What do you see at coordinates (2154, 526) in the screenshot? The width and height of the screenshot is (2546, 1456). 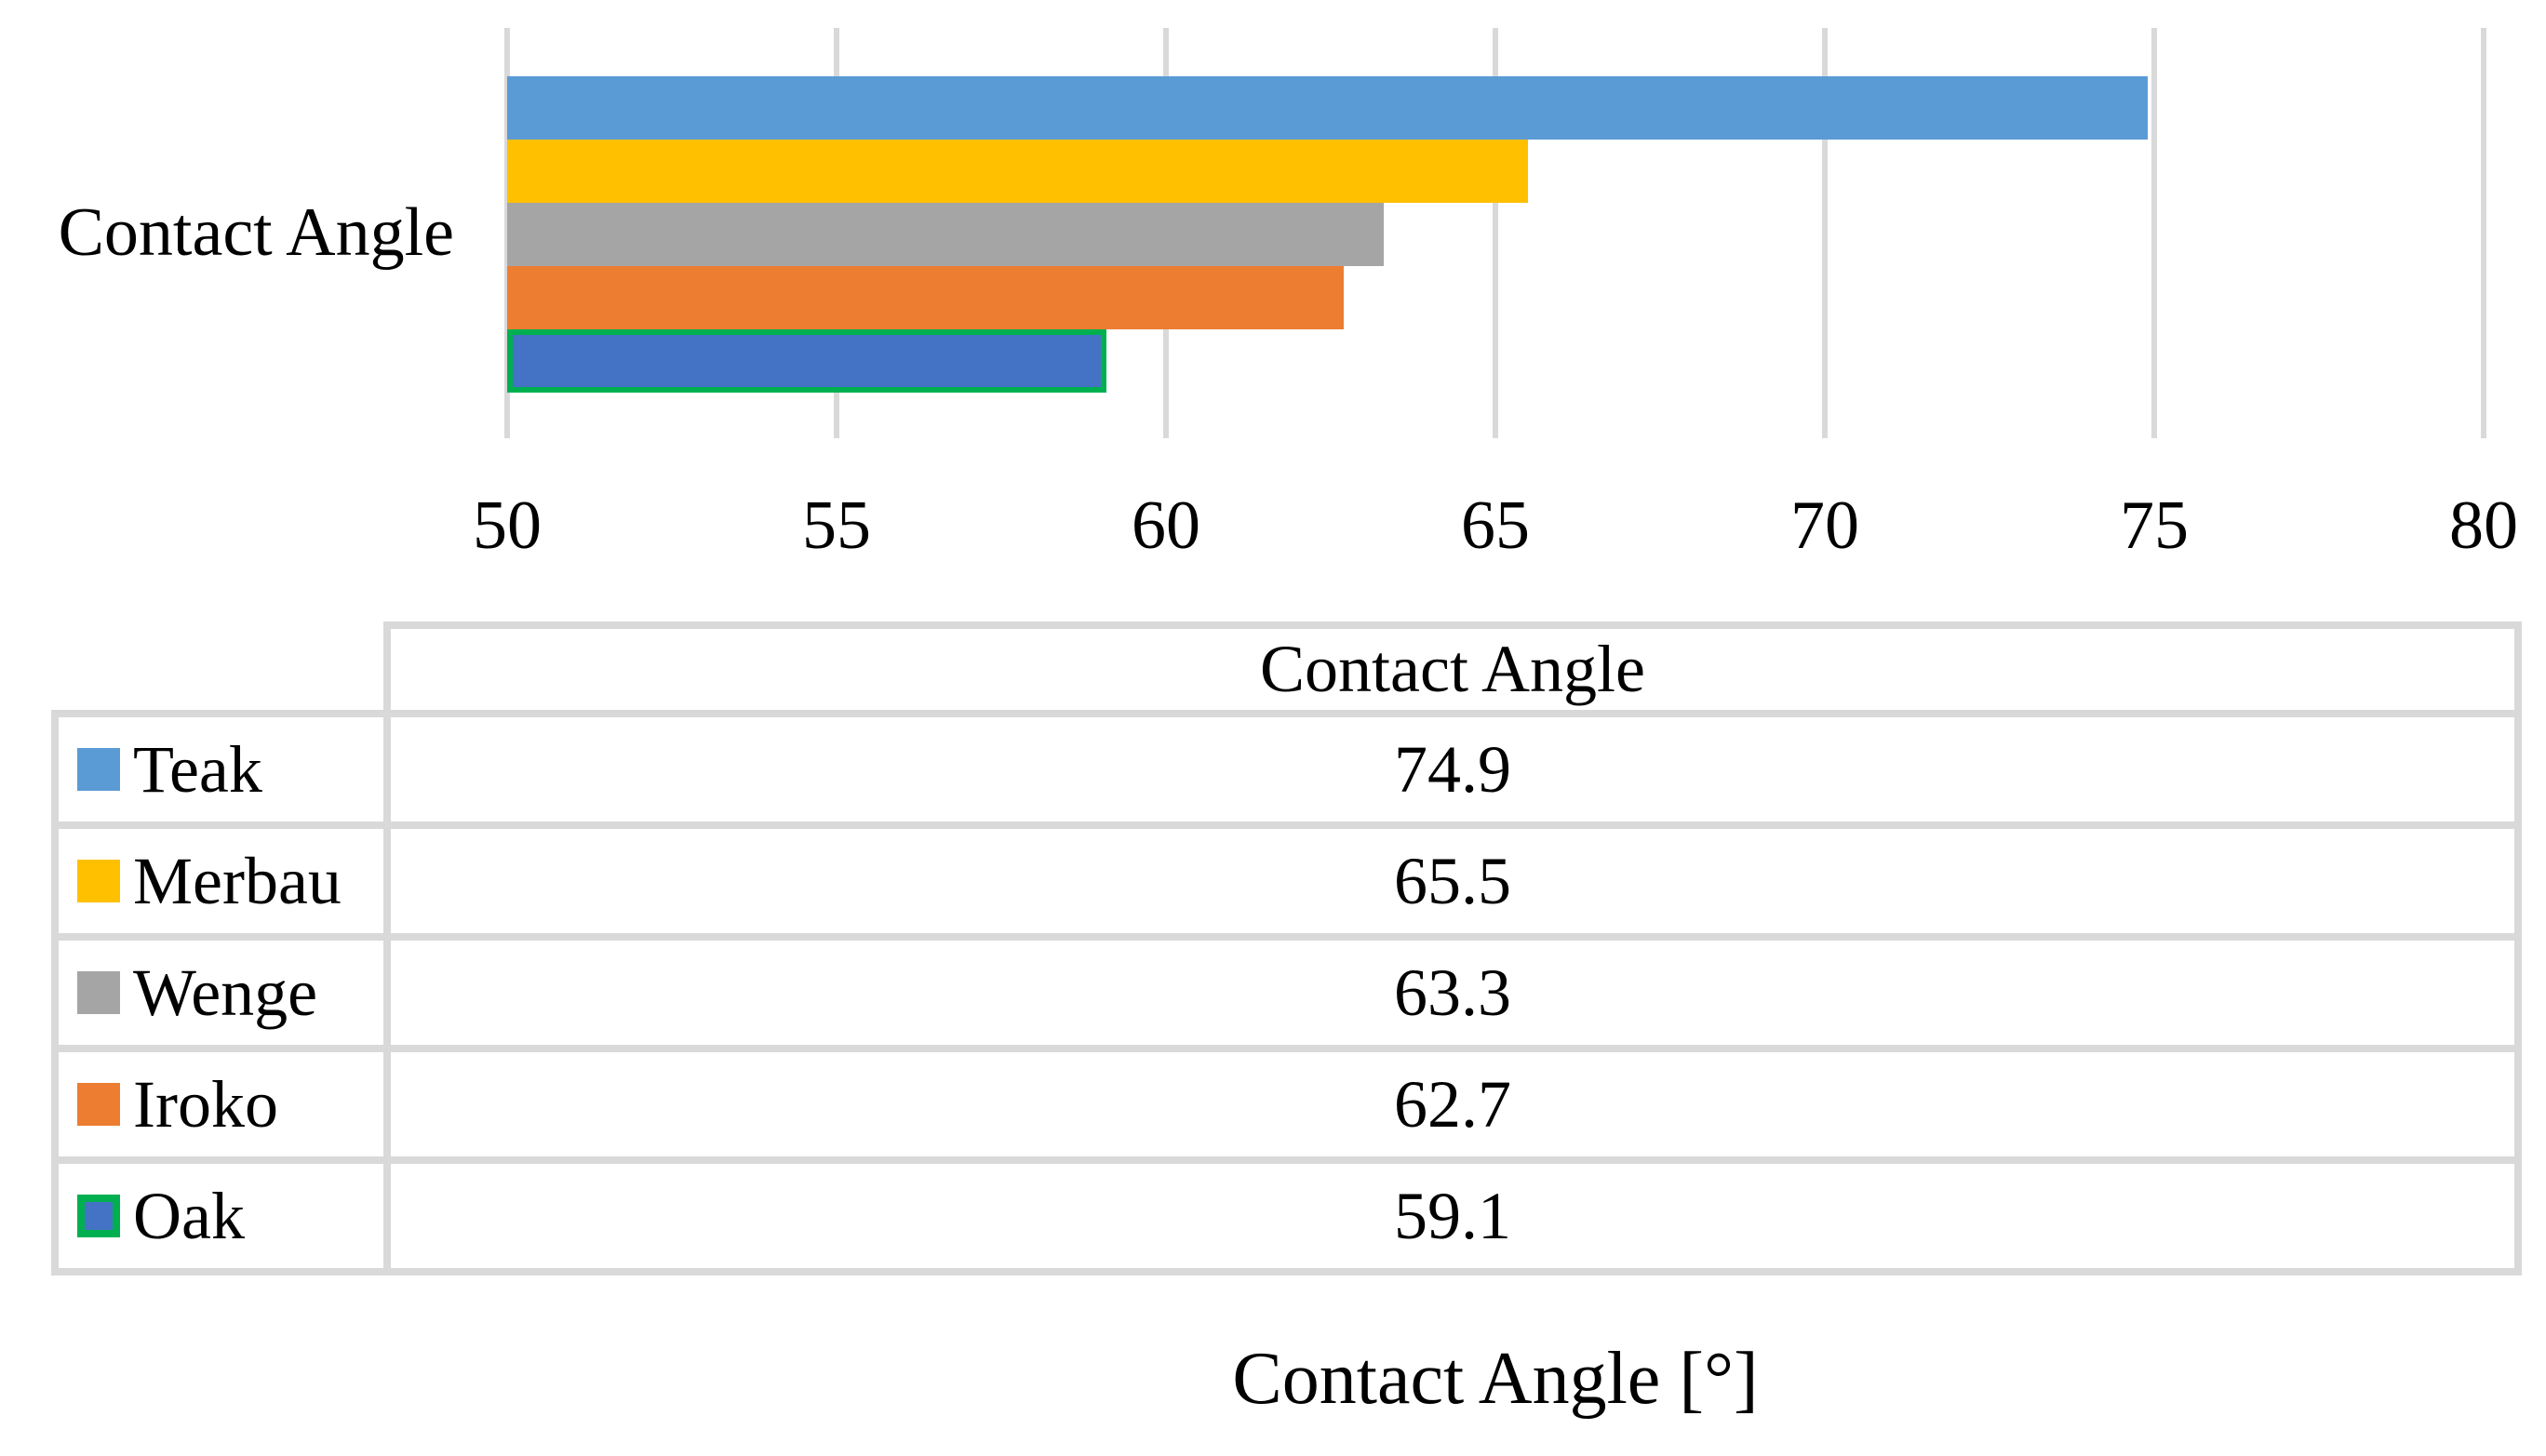 I see `x-tick-75: 75` at bounding box center [2154, 526].